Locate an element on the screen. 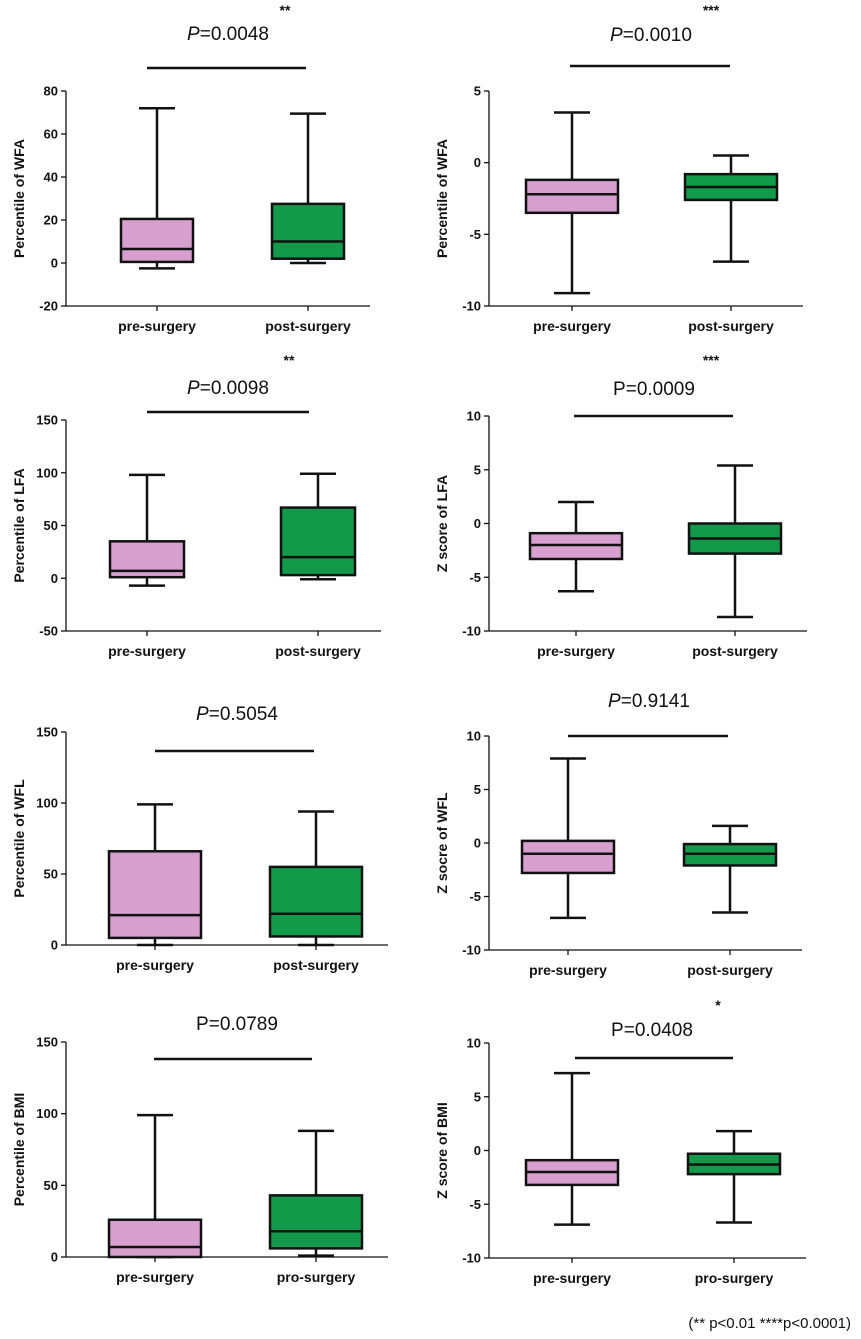 The height and width of the screenshot is (1339, 861). y-axis-label: Z score of BMI is located at coordinates (442, 1150).